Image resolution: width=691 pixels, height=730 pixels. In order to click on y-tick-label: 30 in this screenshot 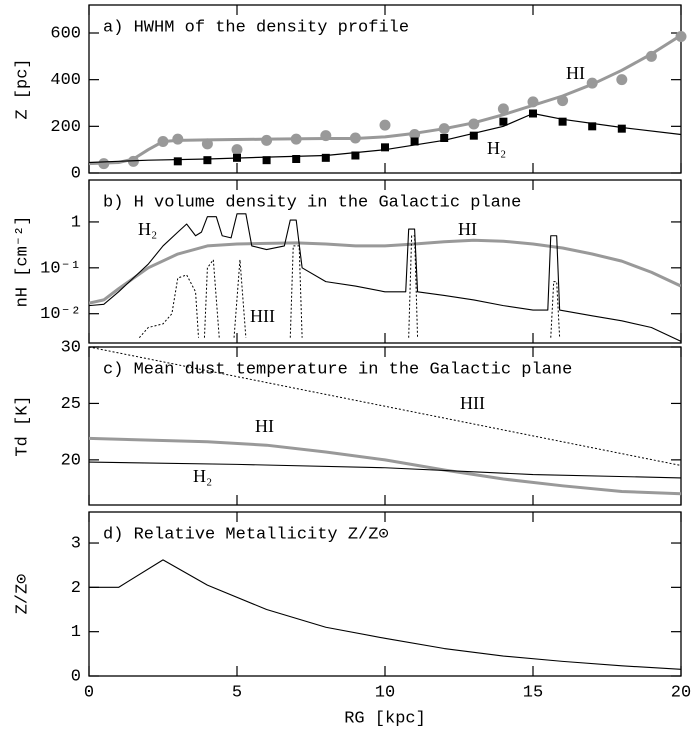, I will do `click(71, 347)`.